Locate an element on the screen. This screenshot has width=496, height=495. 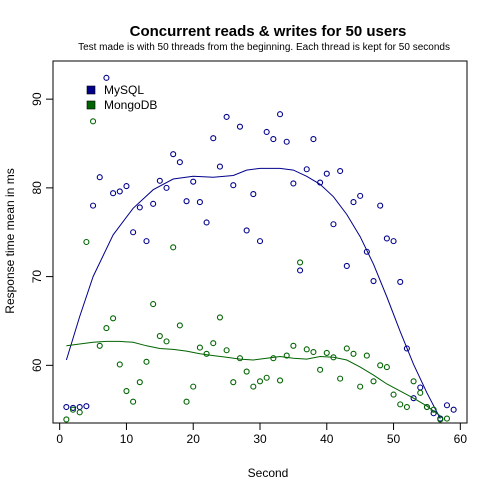
x-tick-label-6: 60 is located at coordinates (461, 439).